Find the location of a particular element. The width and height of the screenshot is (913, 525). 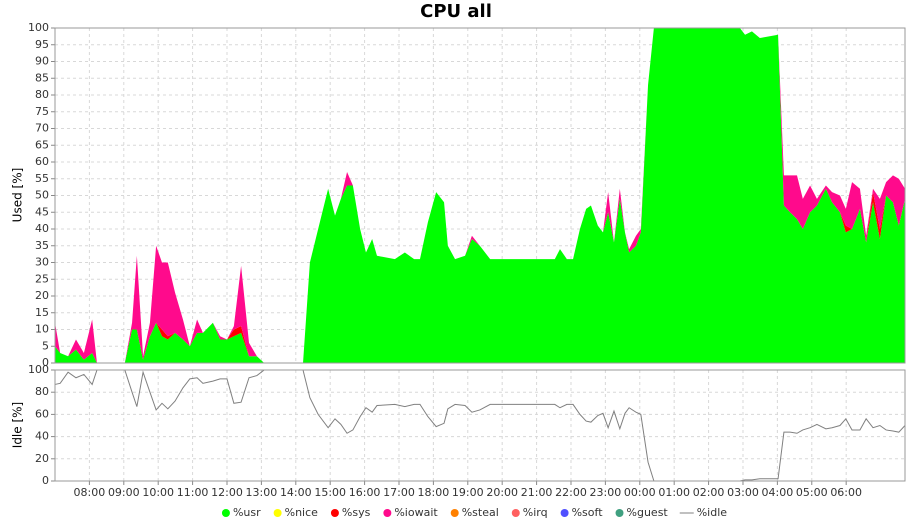

y-tick-label: 55 is located at coordinates (42, 178).